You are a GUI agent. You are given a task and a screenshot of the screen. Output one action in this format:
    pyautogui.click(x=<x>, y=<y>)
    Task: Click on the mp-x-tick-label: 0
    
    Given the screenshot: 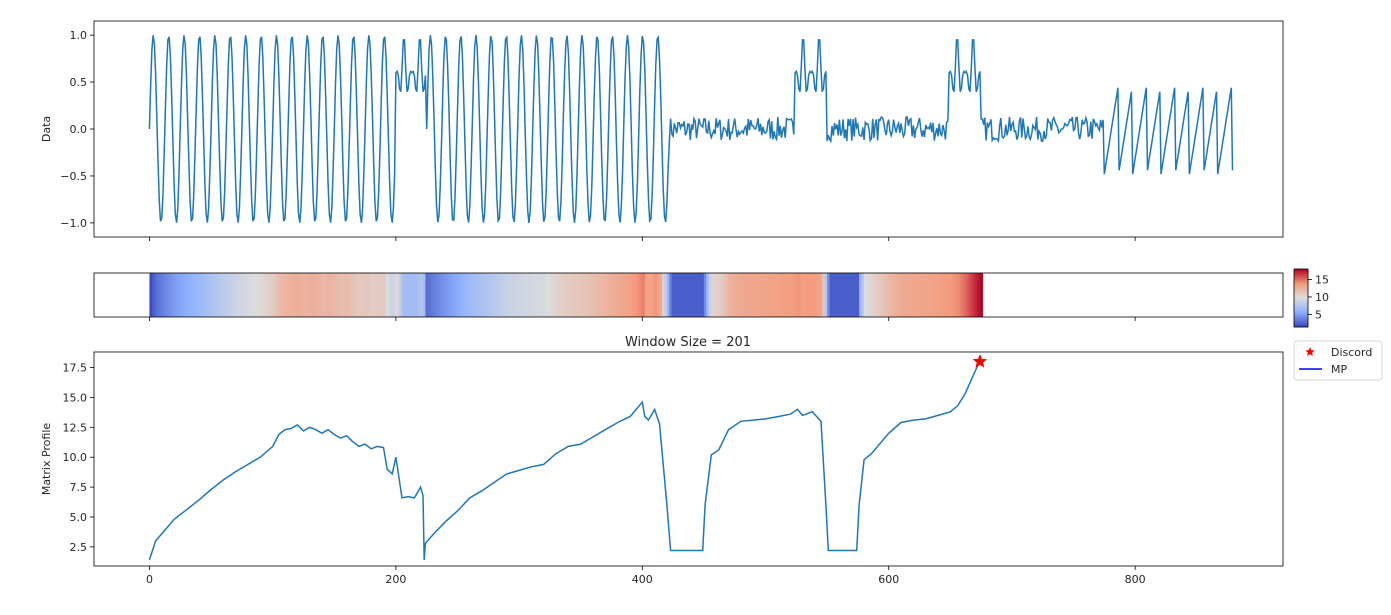 What is the action you would take?
    pyautogui.click(x=149, y=579)
    